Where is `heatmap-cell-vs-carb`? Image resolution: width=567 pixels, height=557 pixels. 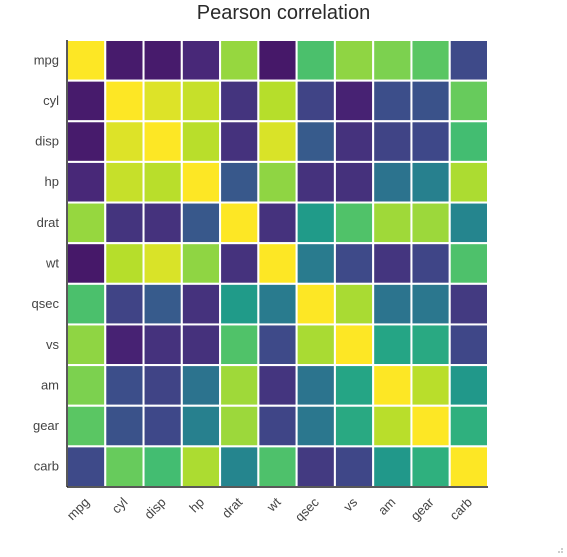
heatmap-cell-vs-carb is located at coordinates (468, 345).